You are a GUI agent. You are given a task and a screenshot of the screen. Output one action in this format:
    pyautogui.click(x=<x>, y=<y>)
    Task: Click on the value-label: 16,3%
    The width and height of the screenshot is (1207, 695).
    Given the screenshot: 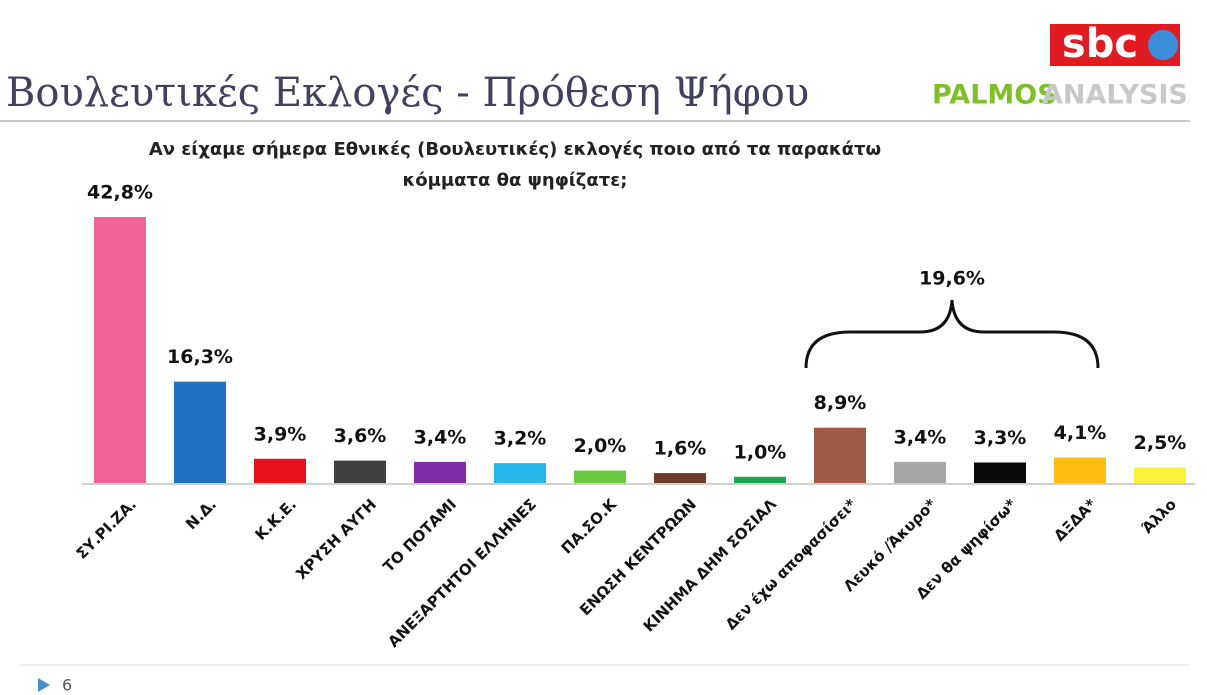 What is the action you would take?
    pyautogui.click(x=200, y=357)
    